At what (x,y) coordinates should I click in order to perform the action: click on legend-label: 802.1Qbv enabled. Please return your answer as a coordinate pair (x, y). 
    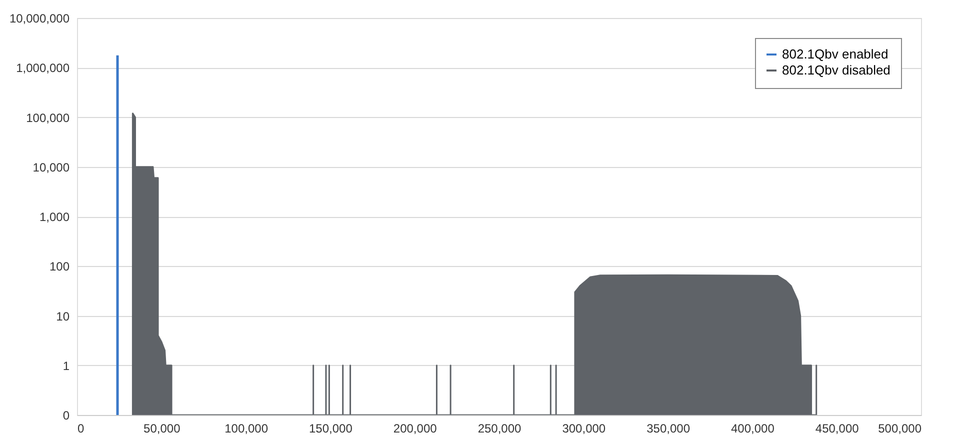
    Looking at the image, I should click on (835, 54).